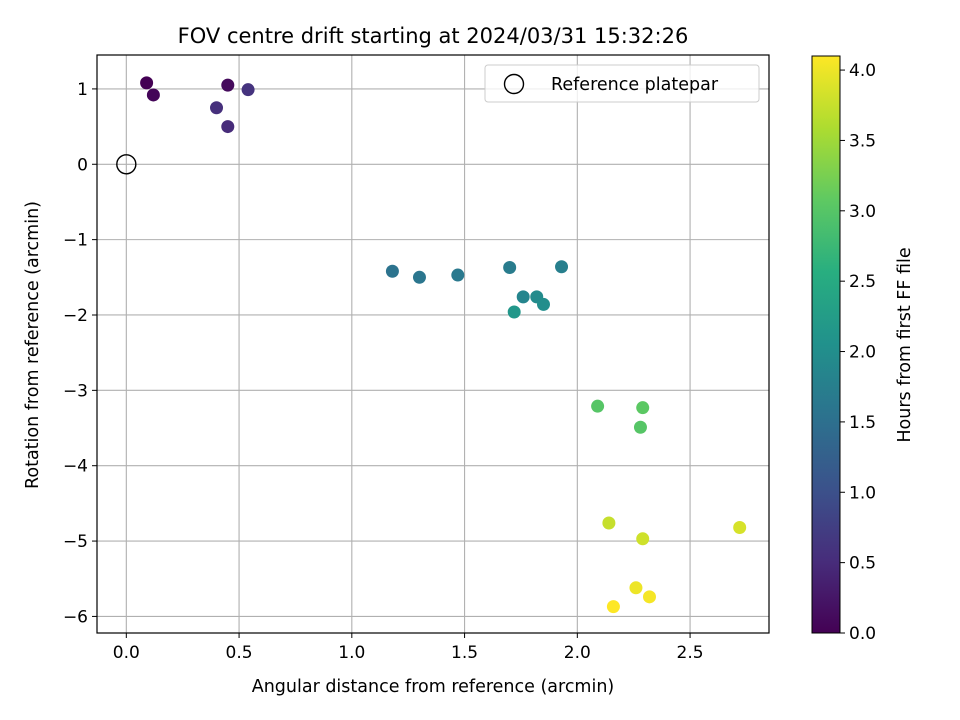  What do you see at coordinates (408, 648) in the screenshot?
I see `x-axis-ticks: 0.0 0.5 1.0 1.5 2.0 2.5` at bounding box center [408, 648].